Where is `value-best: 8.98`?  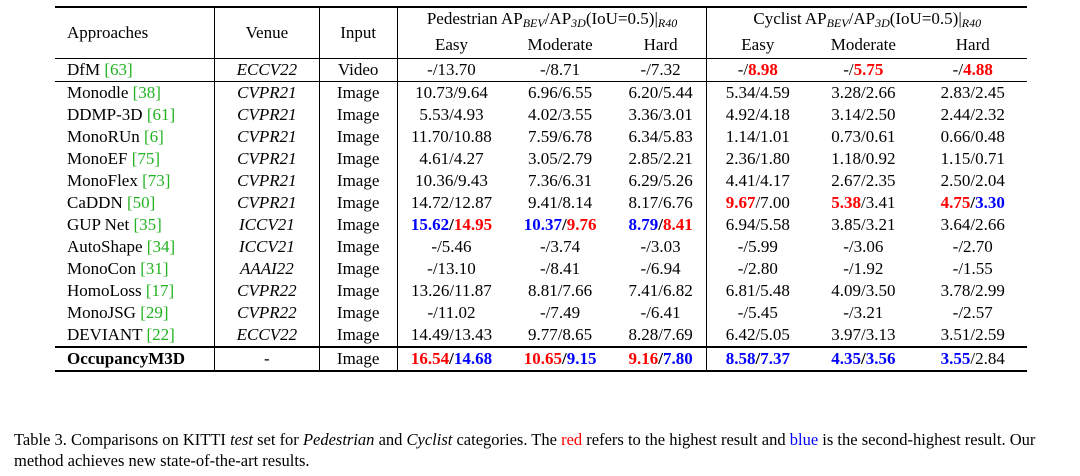 value-best: 8.98 is located at coordinates (763, 69).